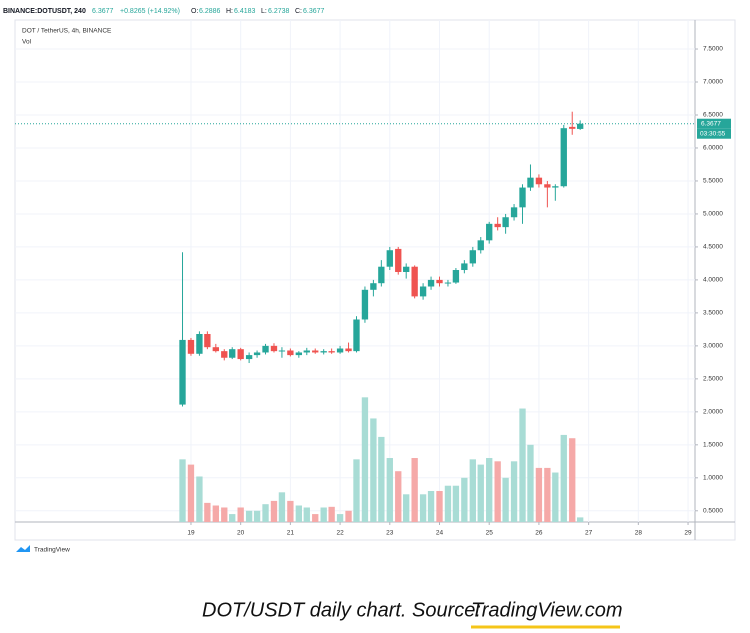 The image size is (750, 633). Describe the element at coordinates (150, 11) in the screenshot. I see `change: +0.8265 (+14.92%)` at that location.